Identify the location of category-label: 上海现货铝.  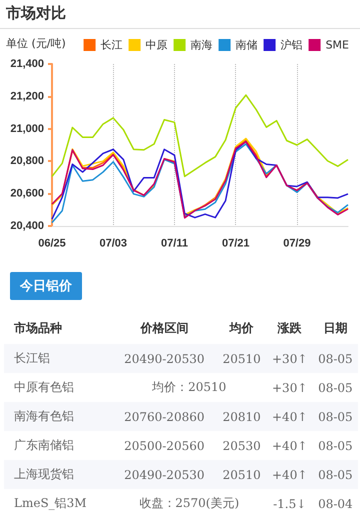
(44, 474).